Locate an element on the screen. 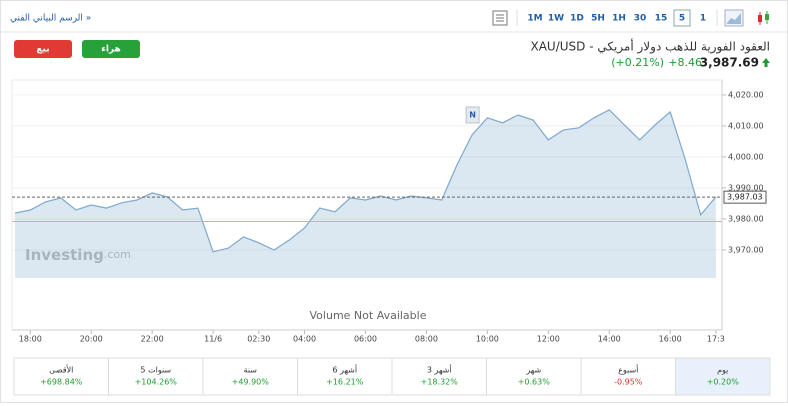 Image resolution: width=788 pixels, height=407 pixels. up-arrow is located at coordinates (766, 62).